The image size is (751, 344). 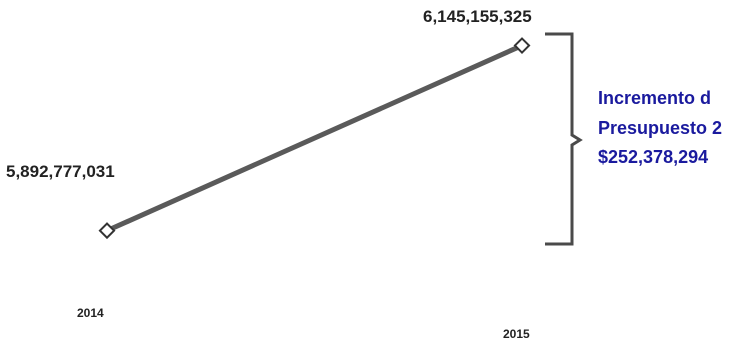 I want to click on data-point-2015, so click(x=522, y=46).